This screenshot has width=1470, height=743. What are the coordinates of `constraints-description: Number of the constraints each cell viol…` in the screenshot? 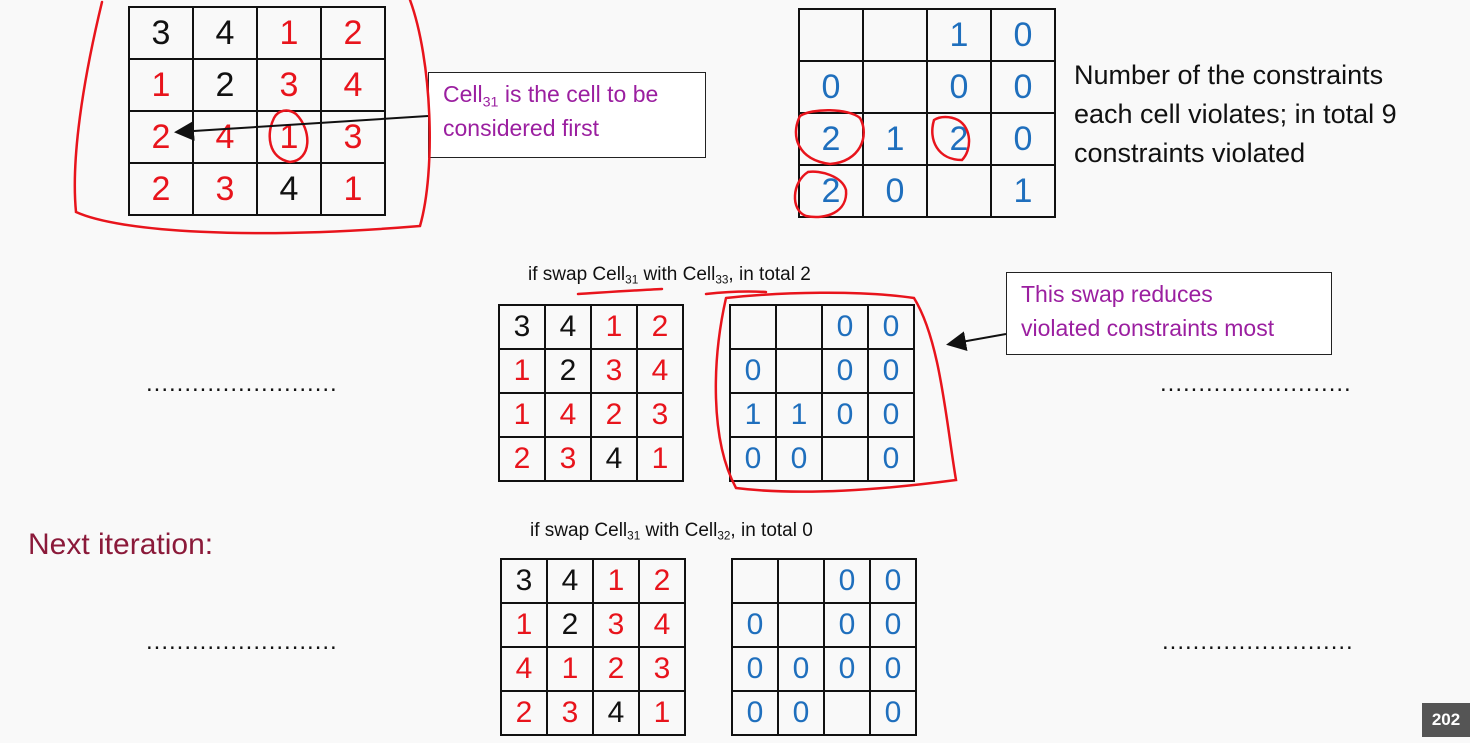 It's located at (1235, 114).